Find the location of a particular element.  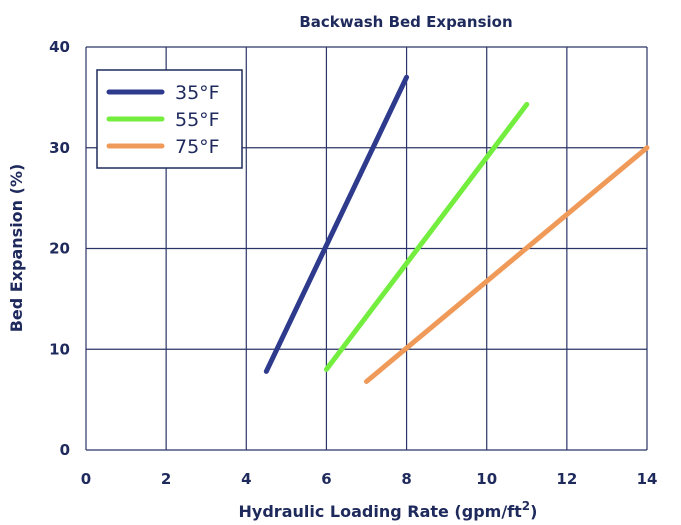

legend-label: 55°F is located at coordinates (197, 120).